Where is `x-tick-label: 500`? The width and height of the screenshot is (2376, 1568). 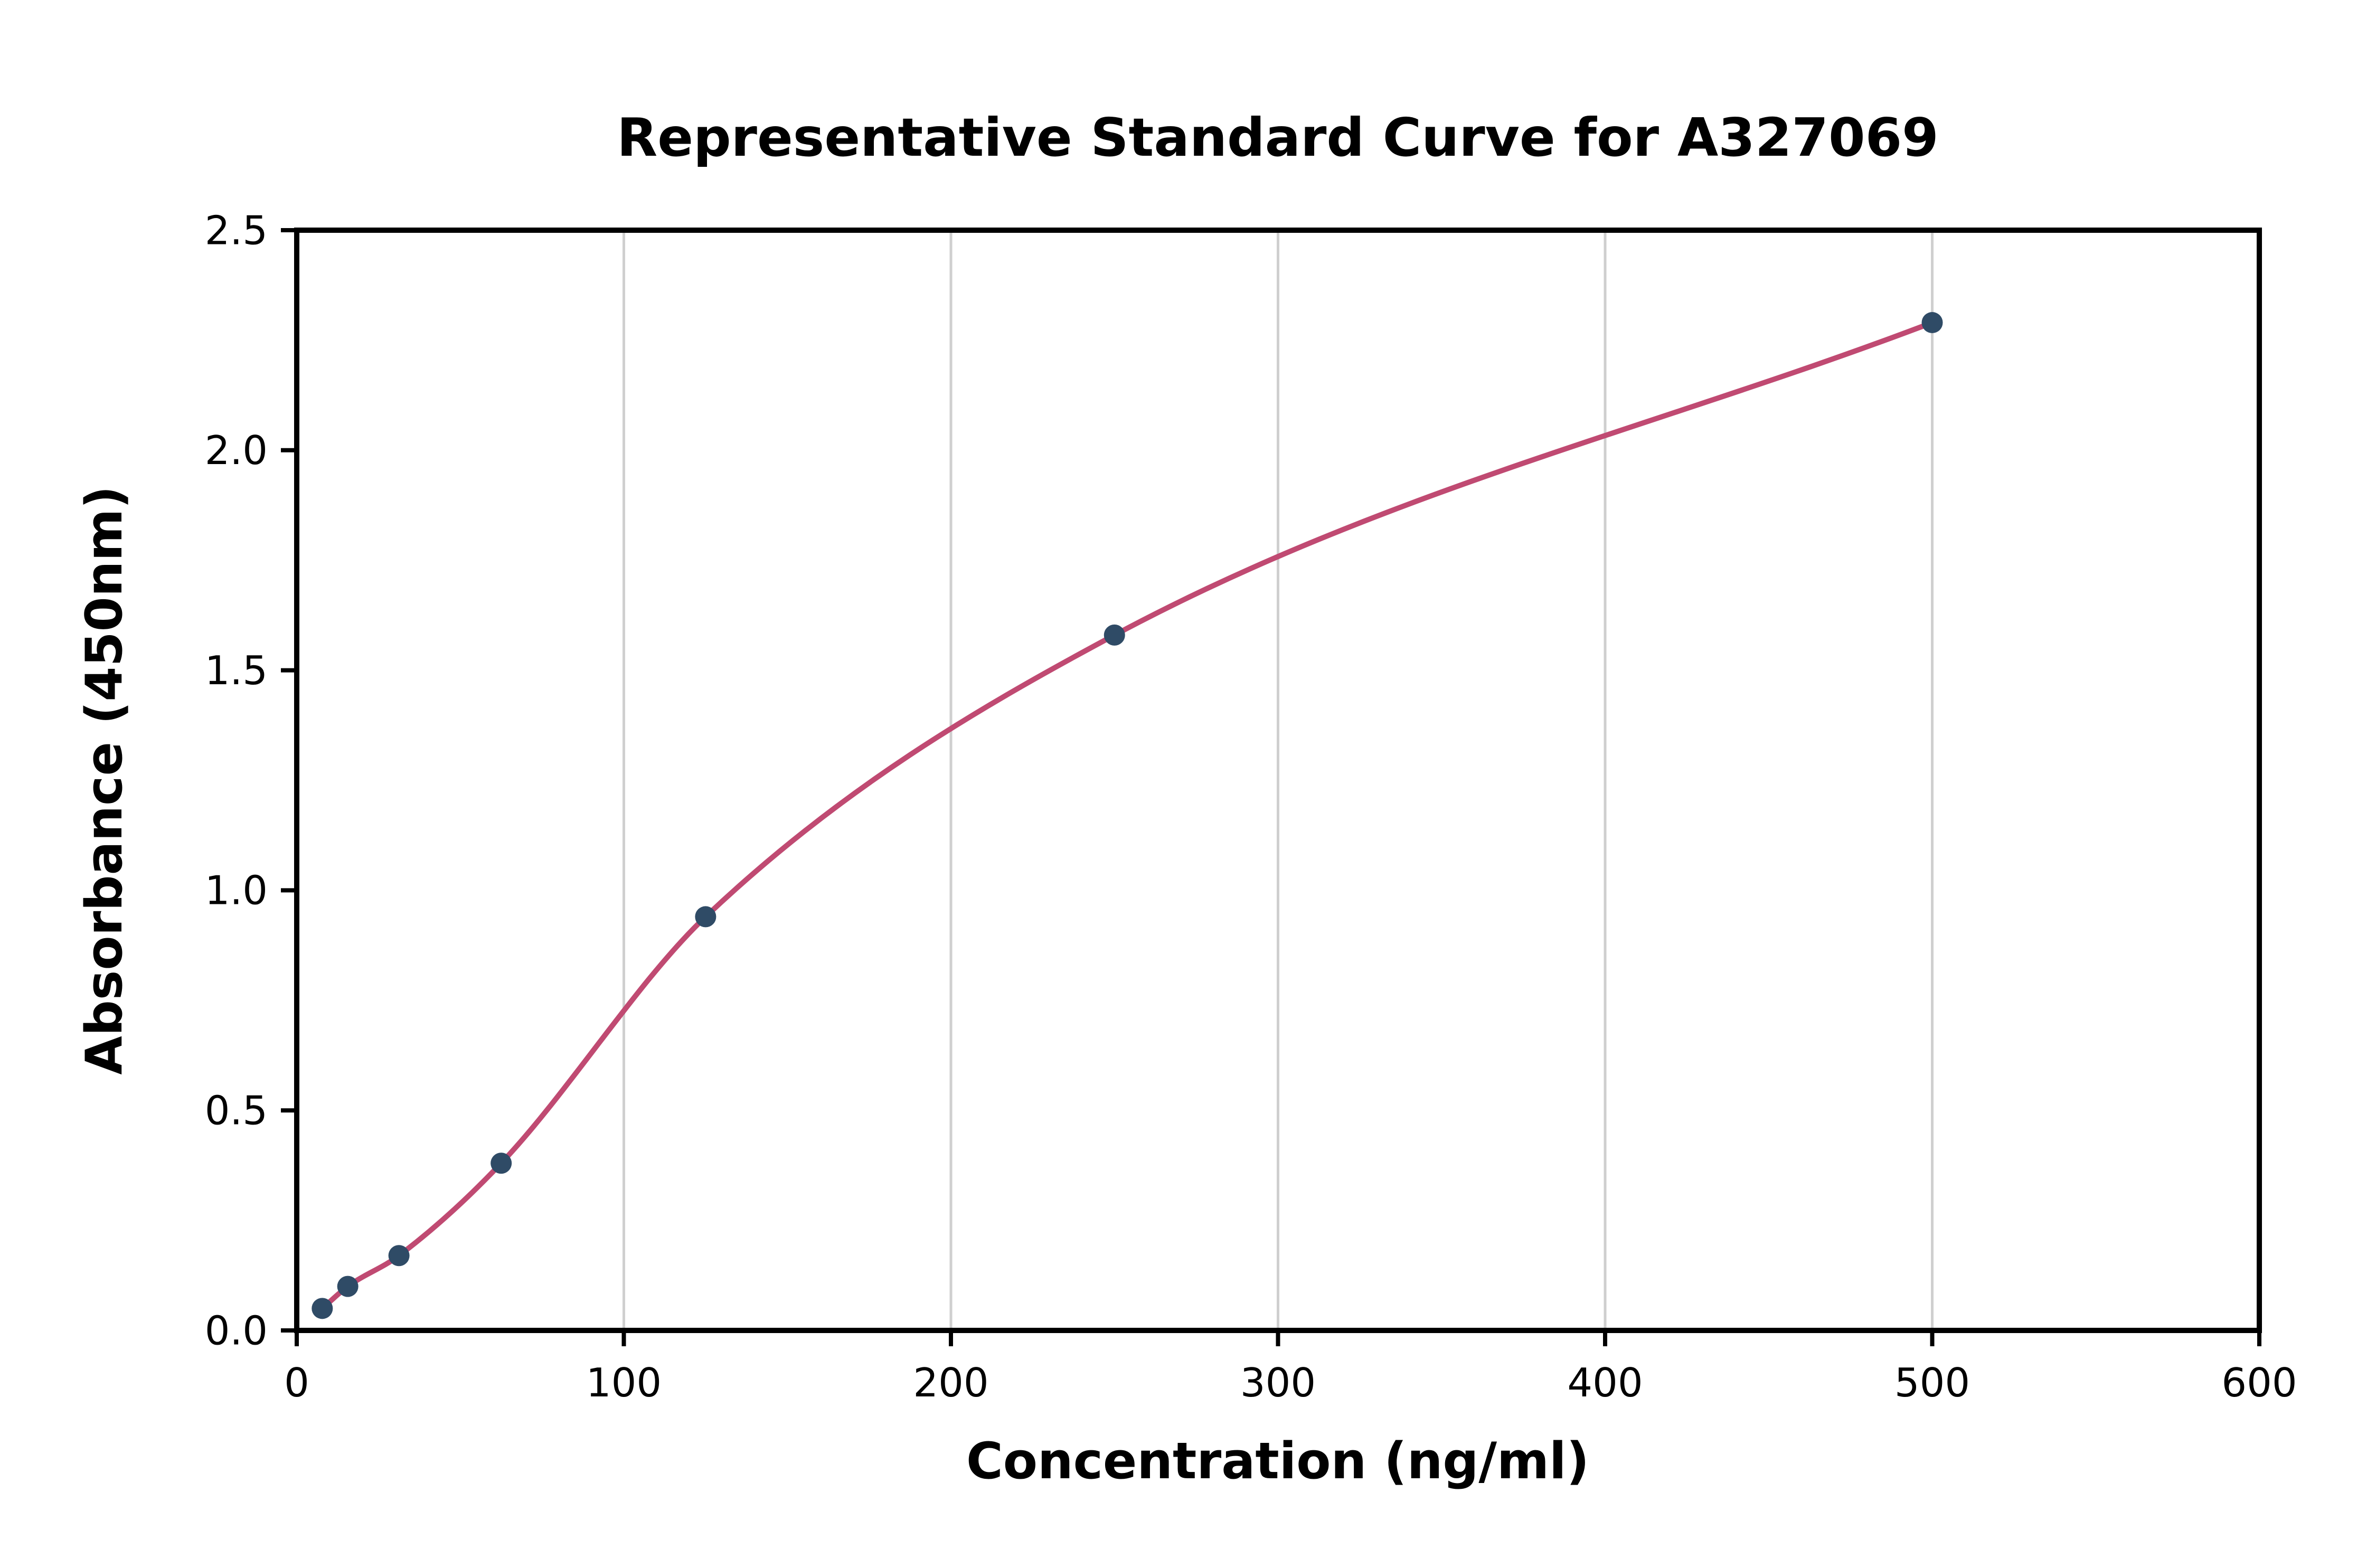
x-tick-label: 500 is located at coordinates (1932, 1383).